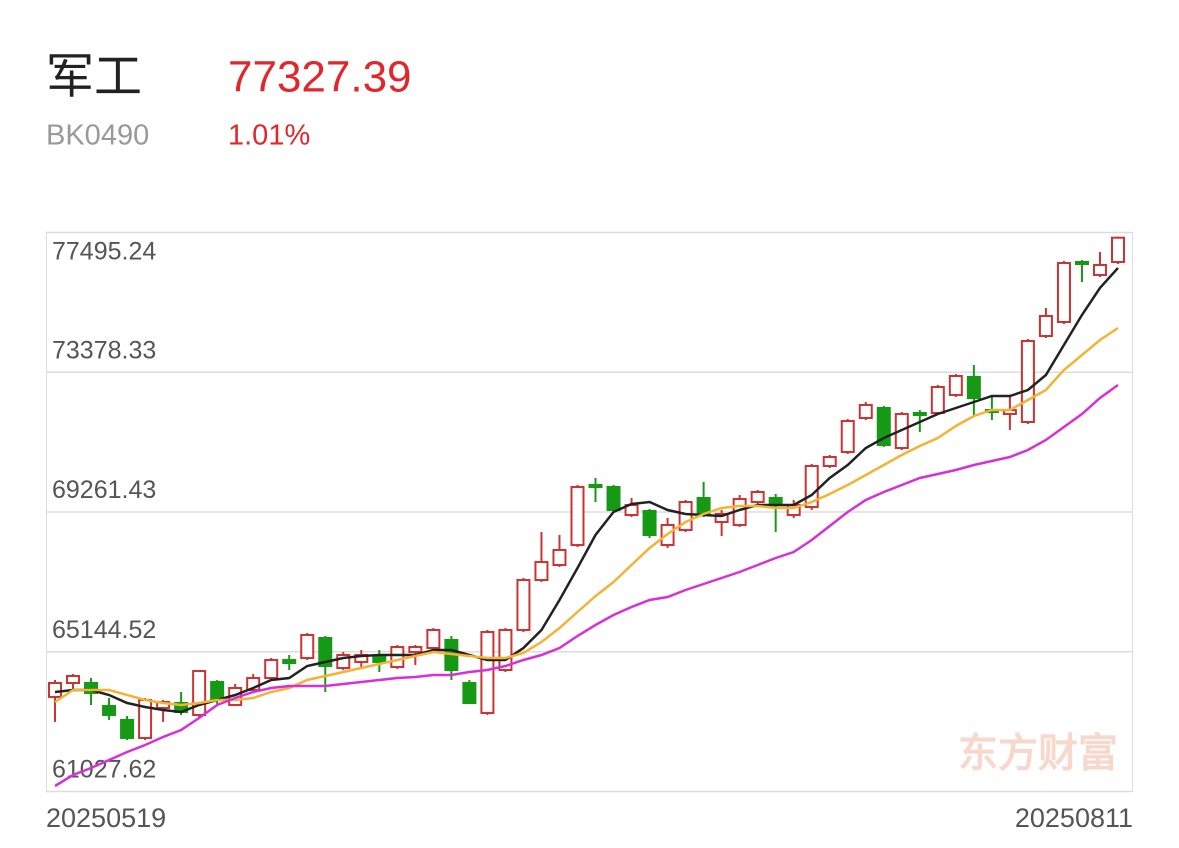 The height and width of the screenshot is (848, 1179). What do you see at coordinates (104, 252) in the screenshot?
I see `y-tick-label: 77495.24` at bounding box center [104, 252].